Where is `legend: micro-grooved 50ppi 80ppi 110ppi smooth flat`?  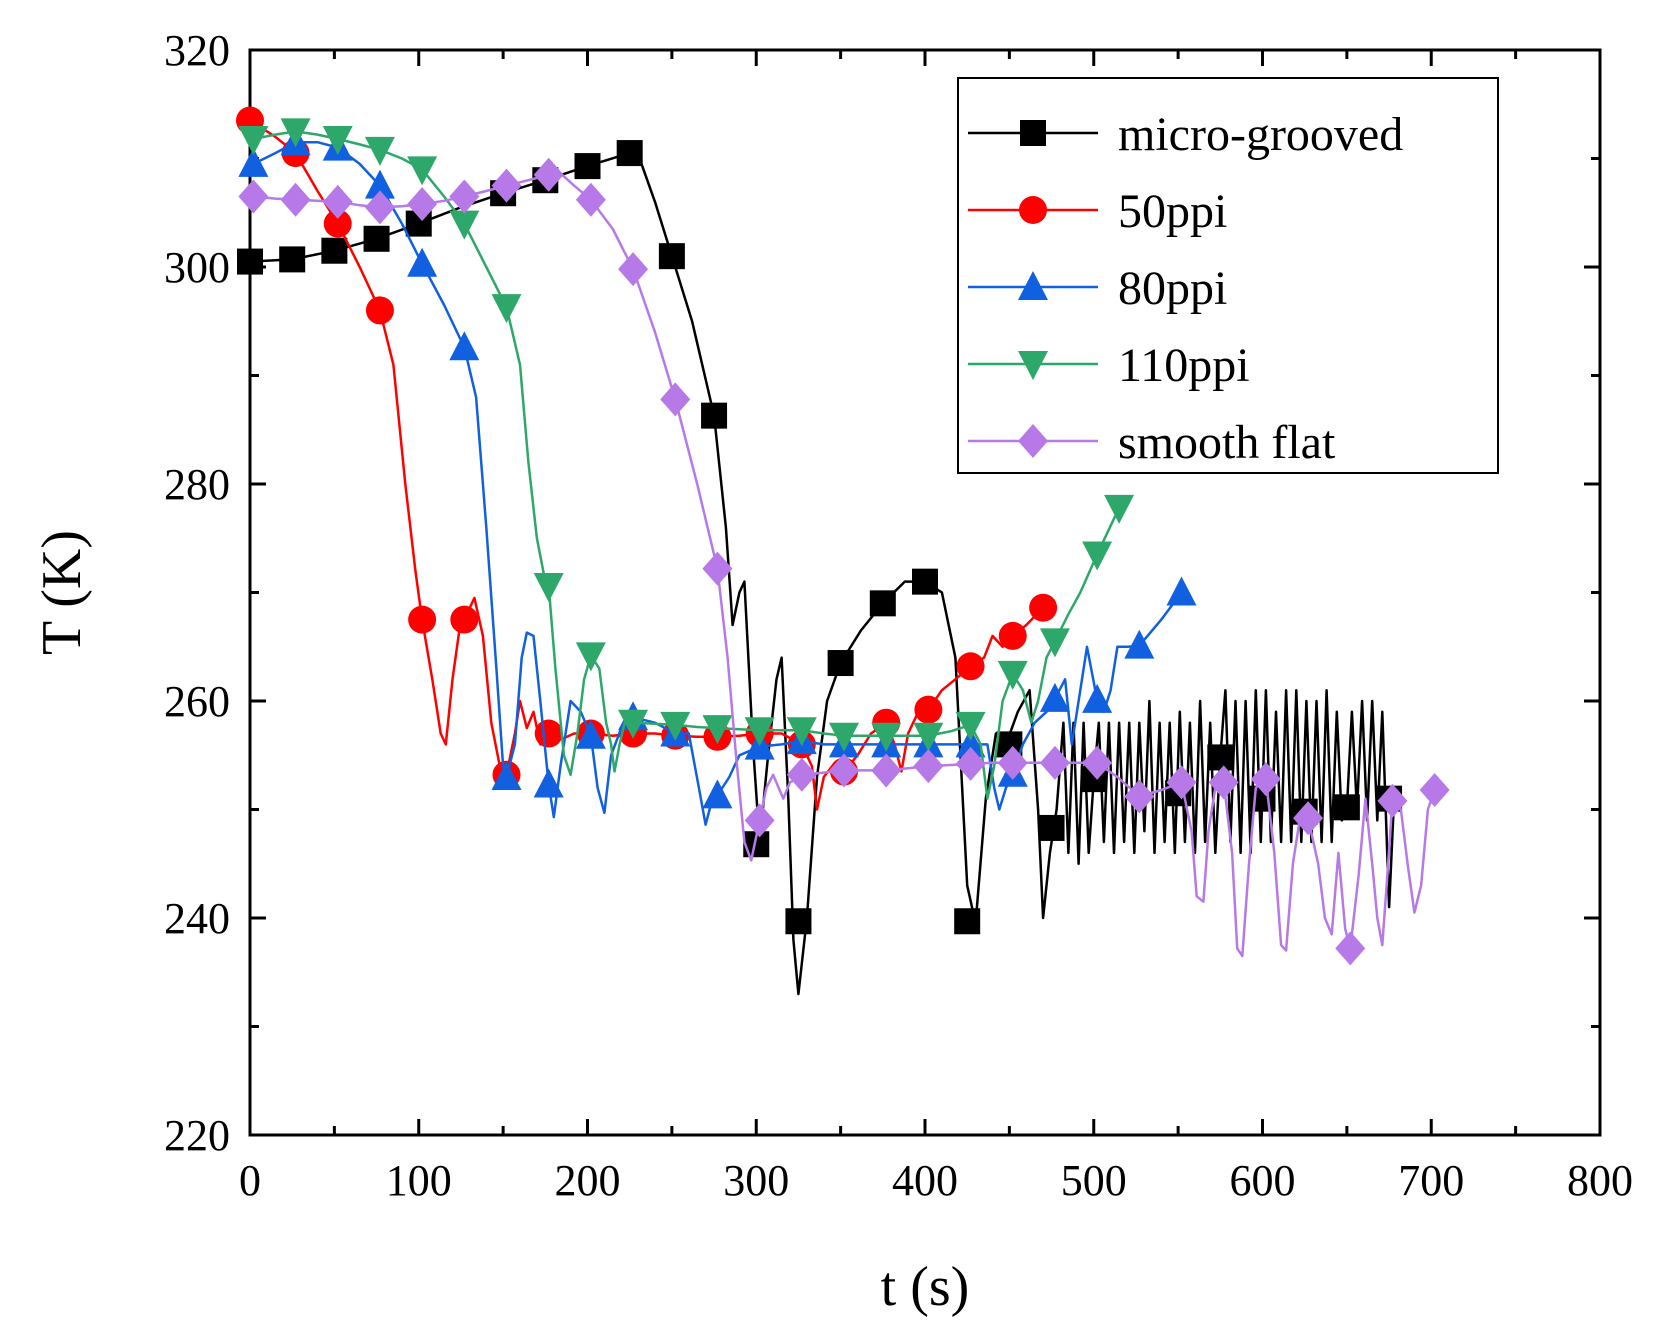
legend: micro-grooved 50ppi 80ppi 110ppi smooth flat is located at coordinates (1228, 275).